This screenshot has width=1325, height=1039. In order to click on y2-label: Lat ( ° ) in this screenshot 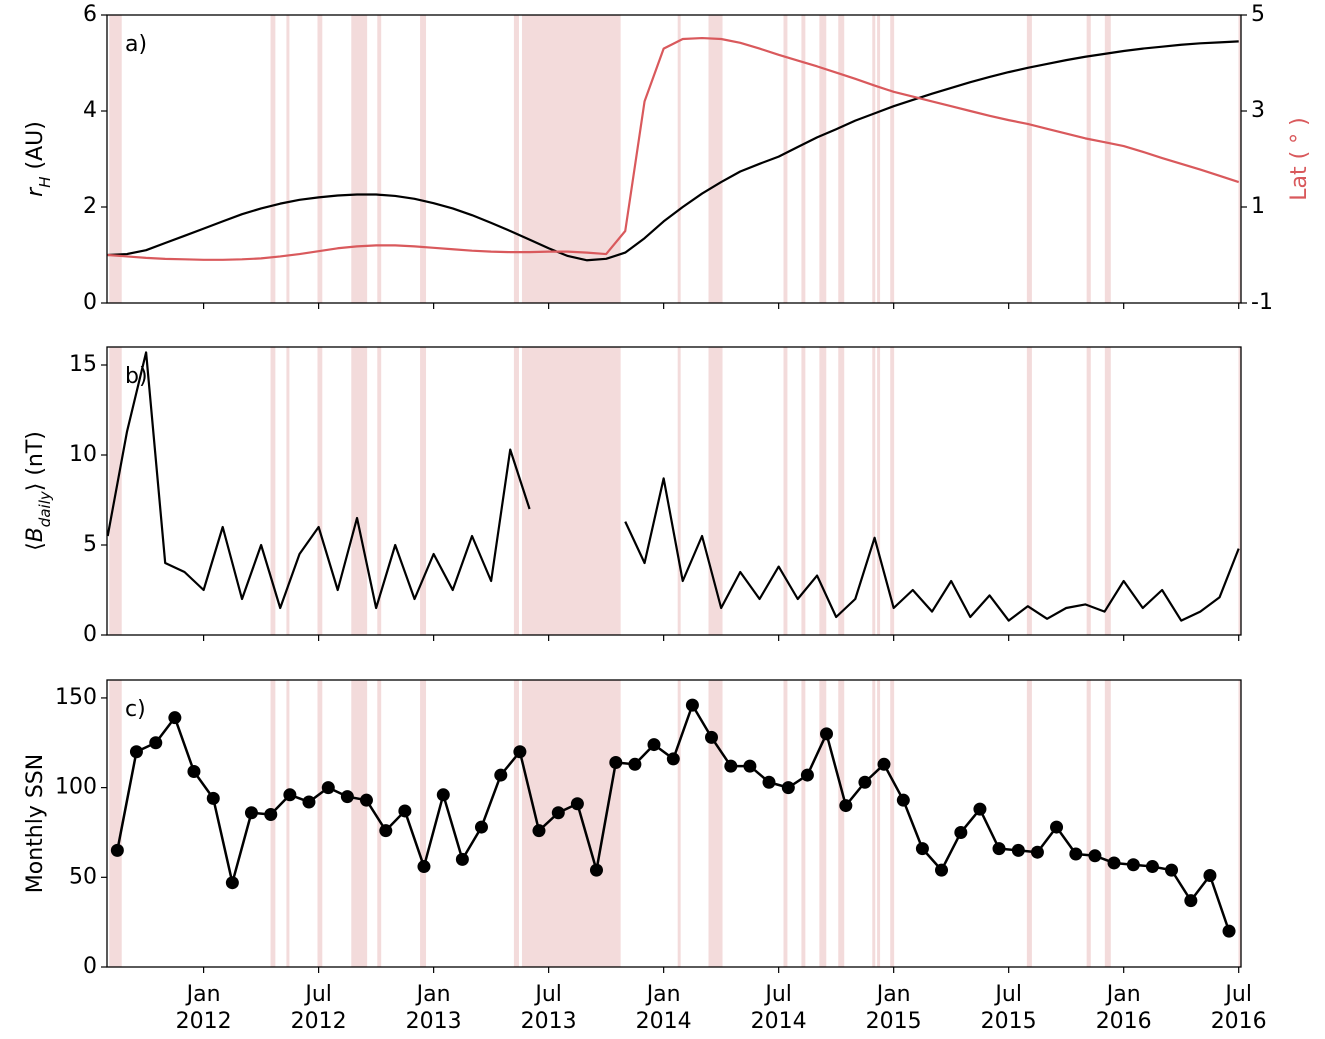, I will do `click(1299, 159)`.